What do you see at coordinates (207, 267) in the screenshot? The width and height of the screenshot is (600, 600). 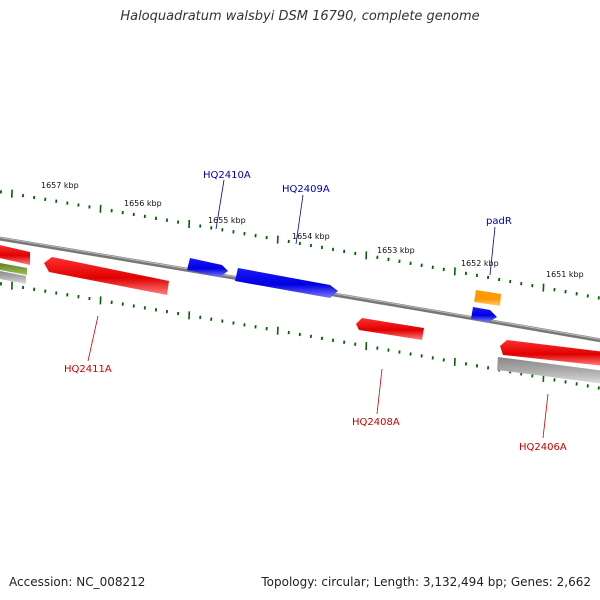 I see `gene-arrow-HQ2410A` at bounding box center [207, 267].